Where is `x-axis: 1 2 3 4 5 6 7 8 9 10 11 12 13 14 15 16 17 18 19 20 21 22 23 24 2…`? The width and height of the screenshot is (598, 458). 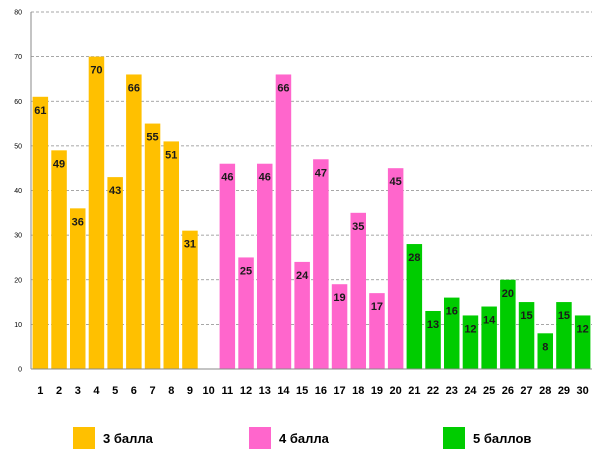 x-axis: 1 2 3 4 5 6 7 8 9 10 11 12 13 14 15 16 17 18 19 20 21 22 23 24 2… is located at coordinates (311, 382).